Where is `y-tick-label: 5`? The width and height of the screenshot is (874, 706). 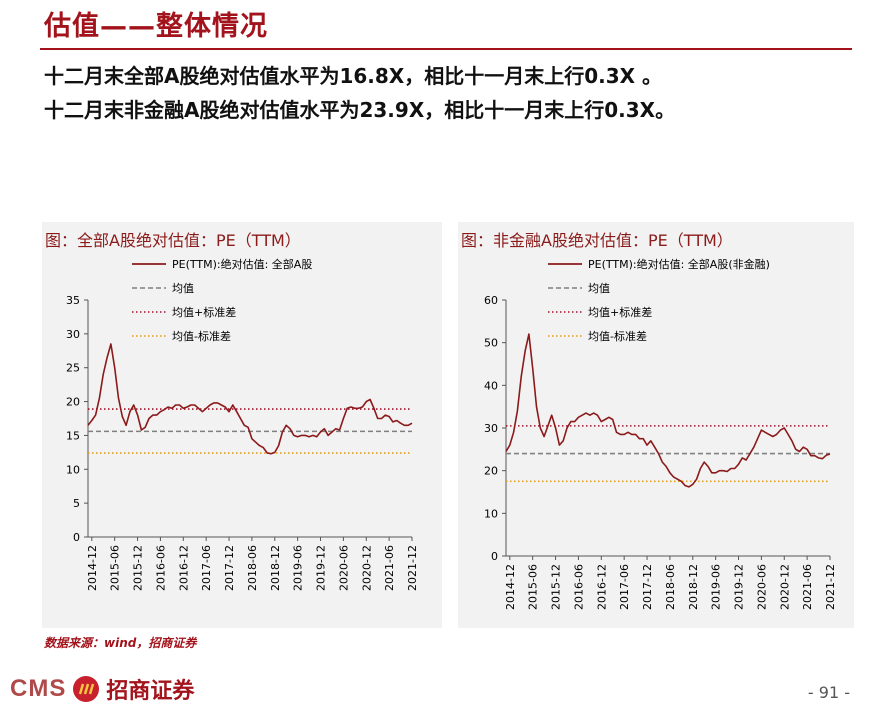
y-tick-label: 5 is located at coordinates (76, 503).